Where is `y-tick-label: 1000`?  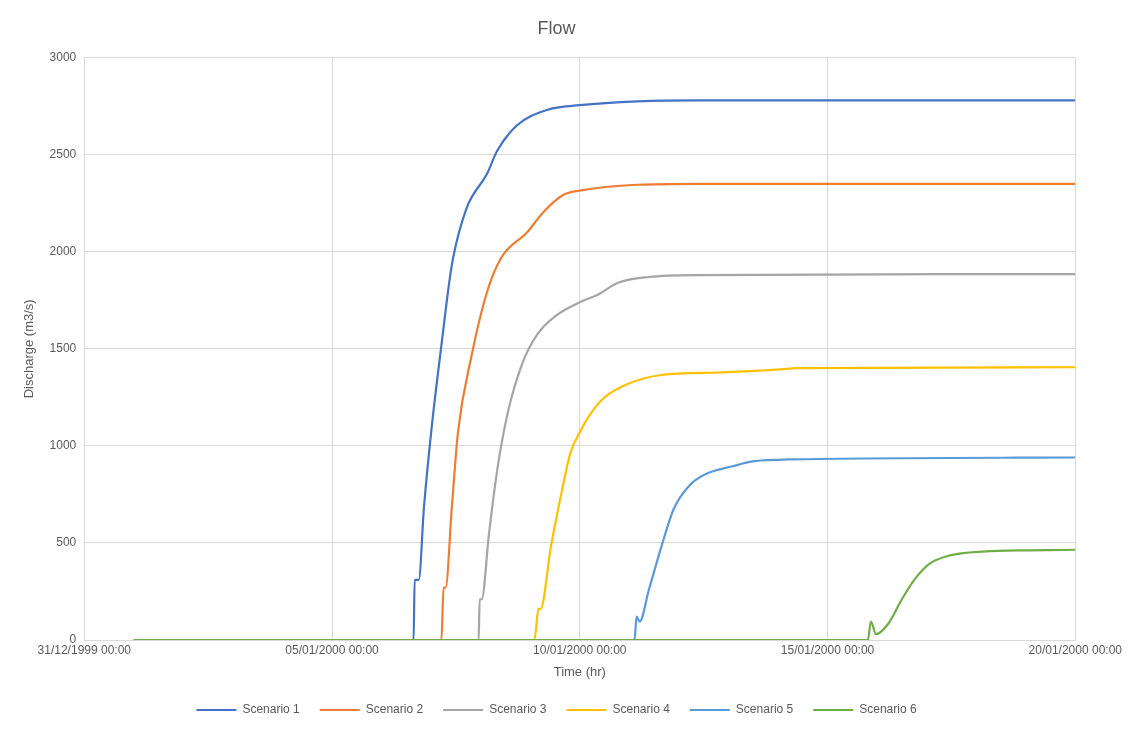 y-tick-label: 1000 is located at coordinates (63, 445).